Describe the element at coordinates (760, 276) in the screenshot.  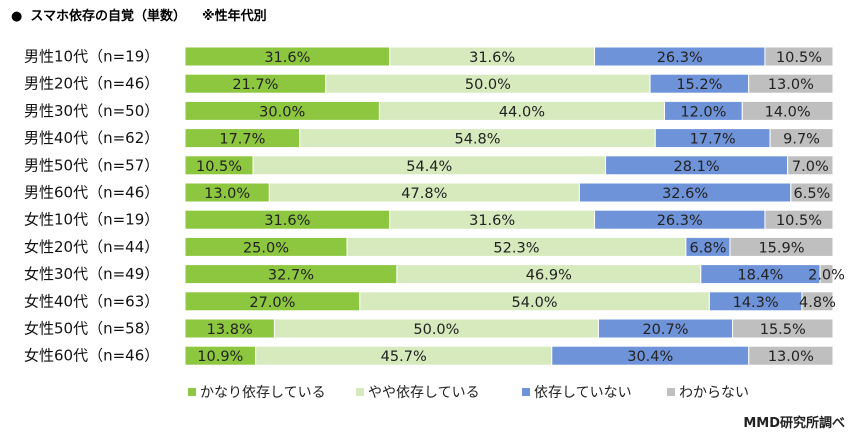
I see `data-label: 18.4%` at that location.